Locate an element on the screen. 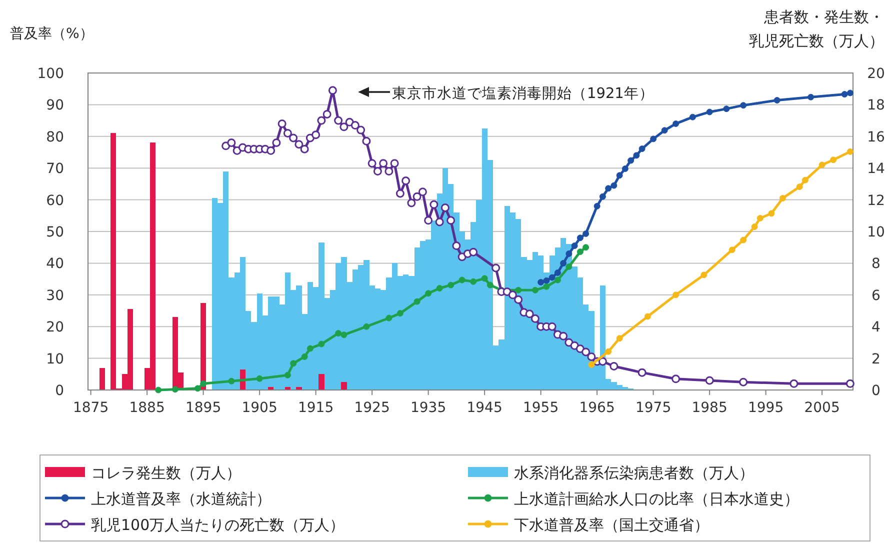 This screenshot has width=891, height=543. y-tick-label: 90 is located at coordinates (55, 106).